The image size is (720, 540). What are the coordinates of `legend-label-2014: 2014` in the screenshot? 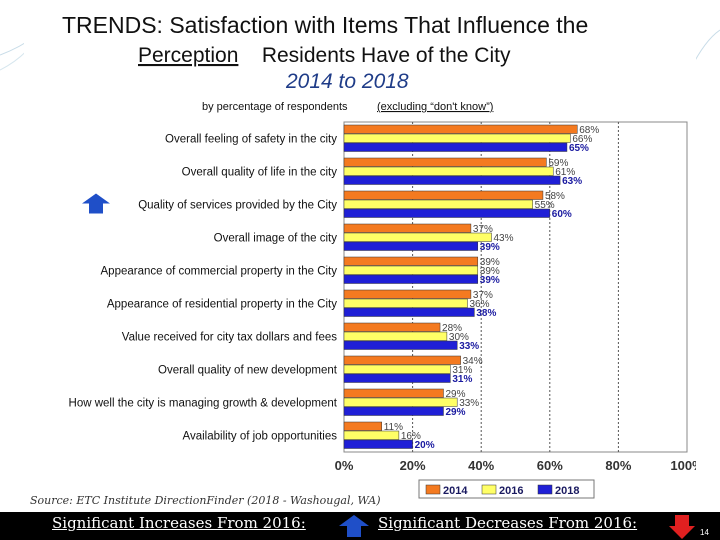 It's located at (455, 491).